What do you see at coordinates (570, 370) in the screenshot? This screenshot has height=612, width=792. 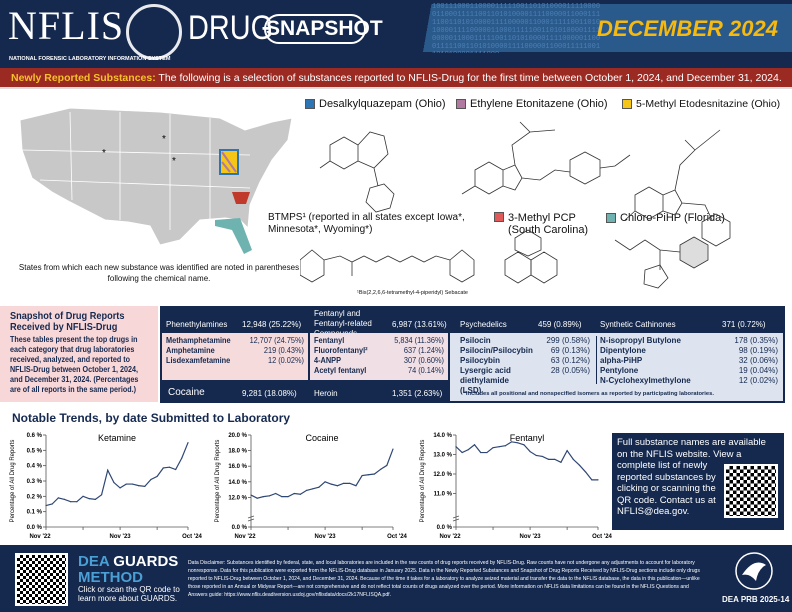 I see `drug-count: 28 (0.05%)` at bounding box center [570, 370].